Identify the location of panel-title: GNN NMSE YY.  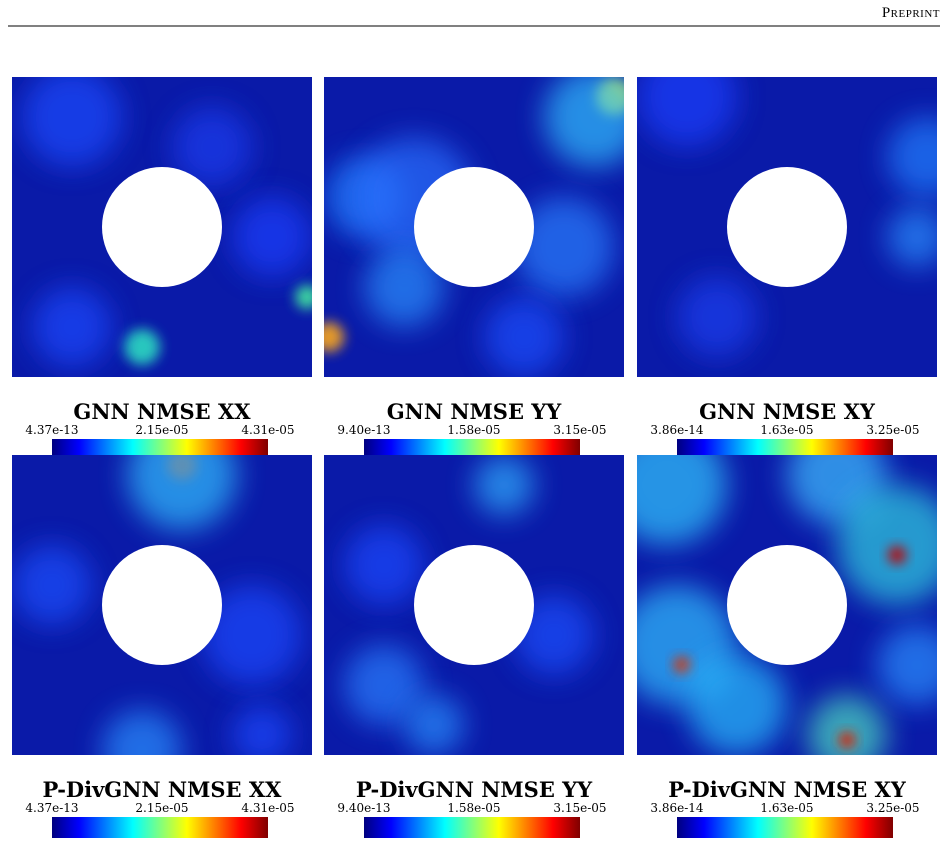
(475, 411).